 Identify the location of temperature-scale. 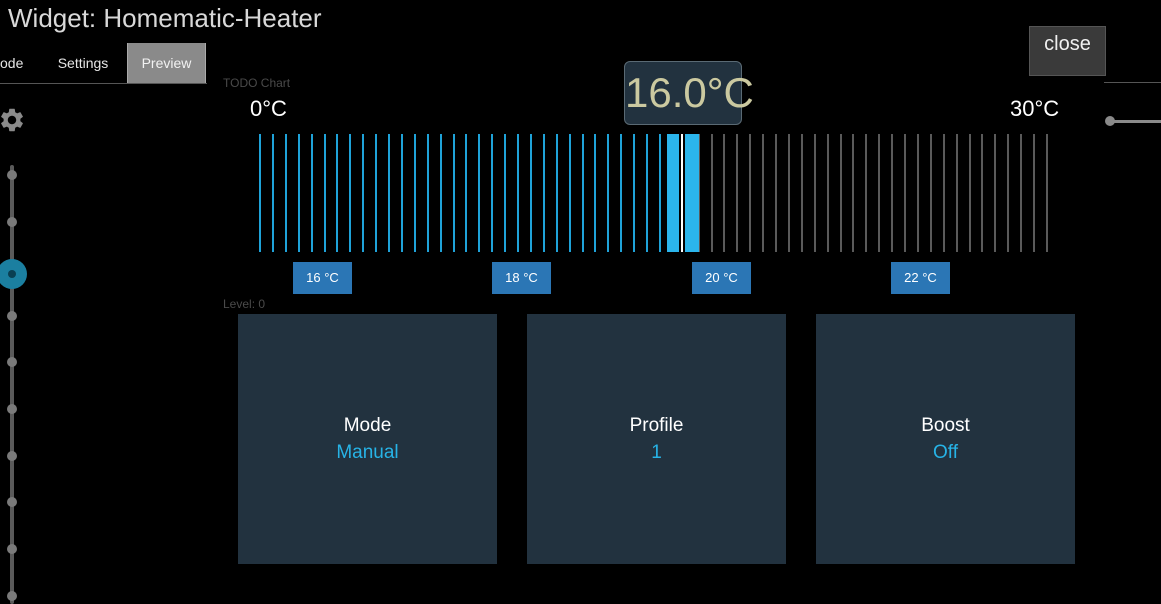
(660, 194).